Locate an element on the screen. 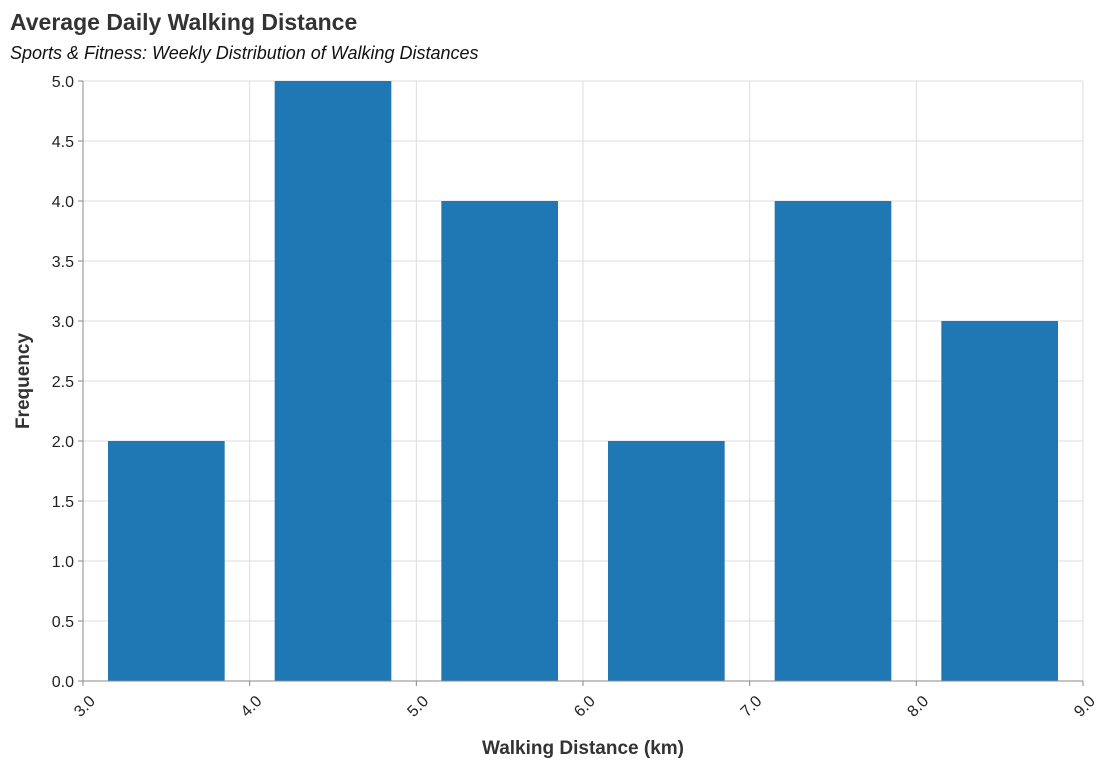 The image size is (1108, 768). y-tick-label: 2.5 is located at coordinates (63, 382).